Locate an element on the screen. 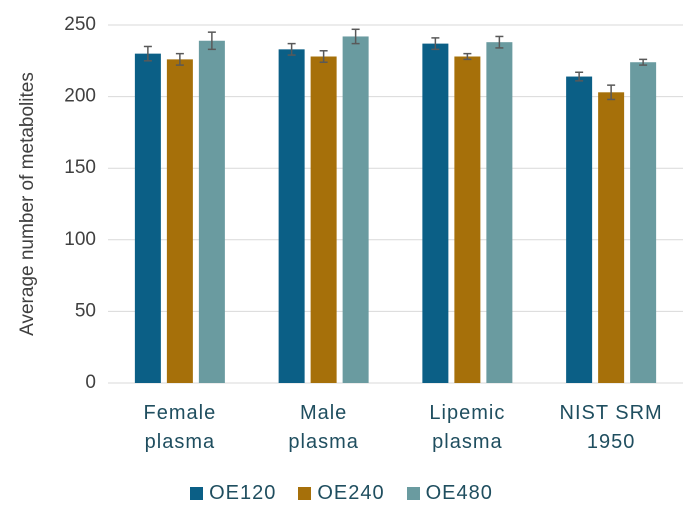  y-tick-label: 150 is located at coordinates (80, 167).